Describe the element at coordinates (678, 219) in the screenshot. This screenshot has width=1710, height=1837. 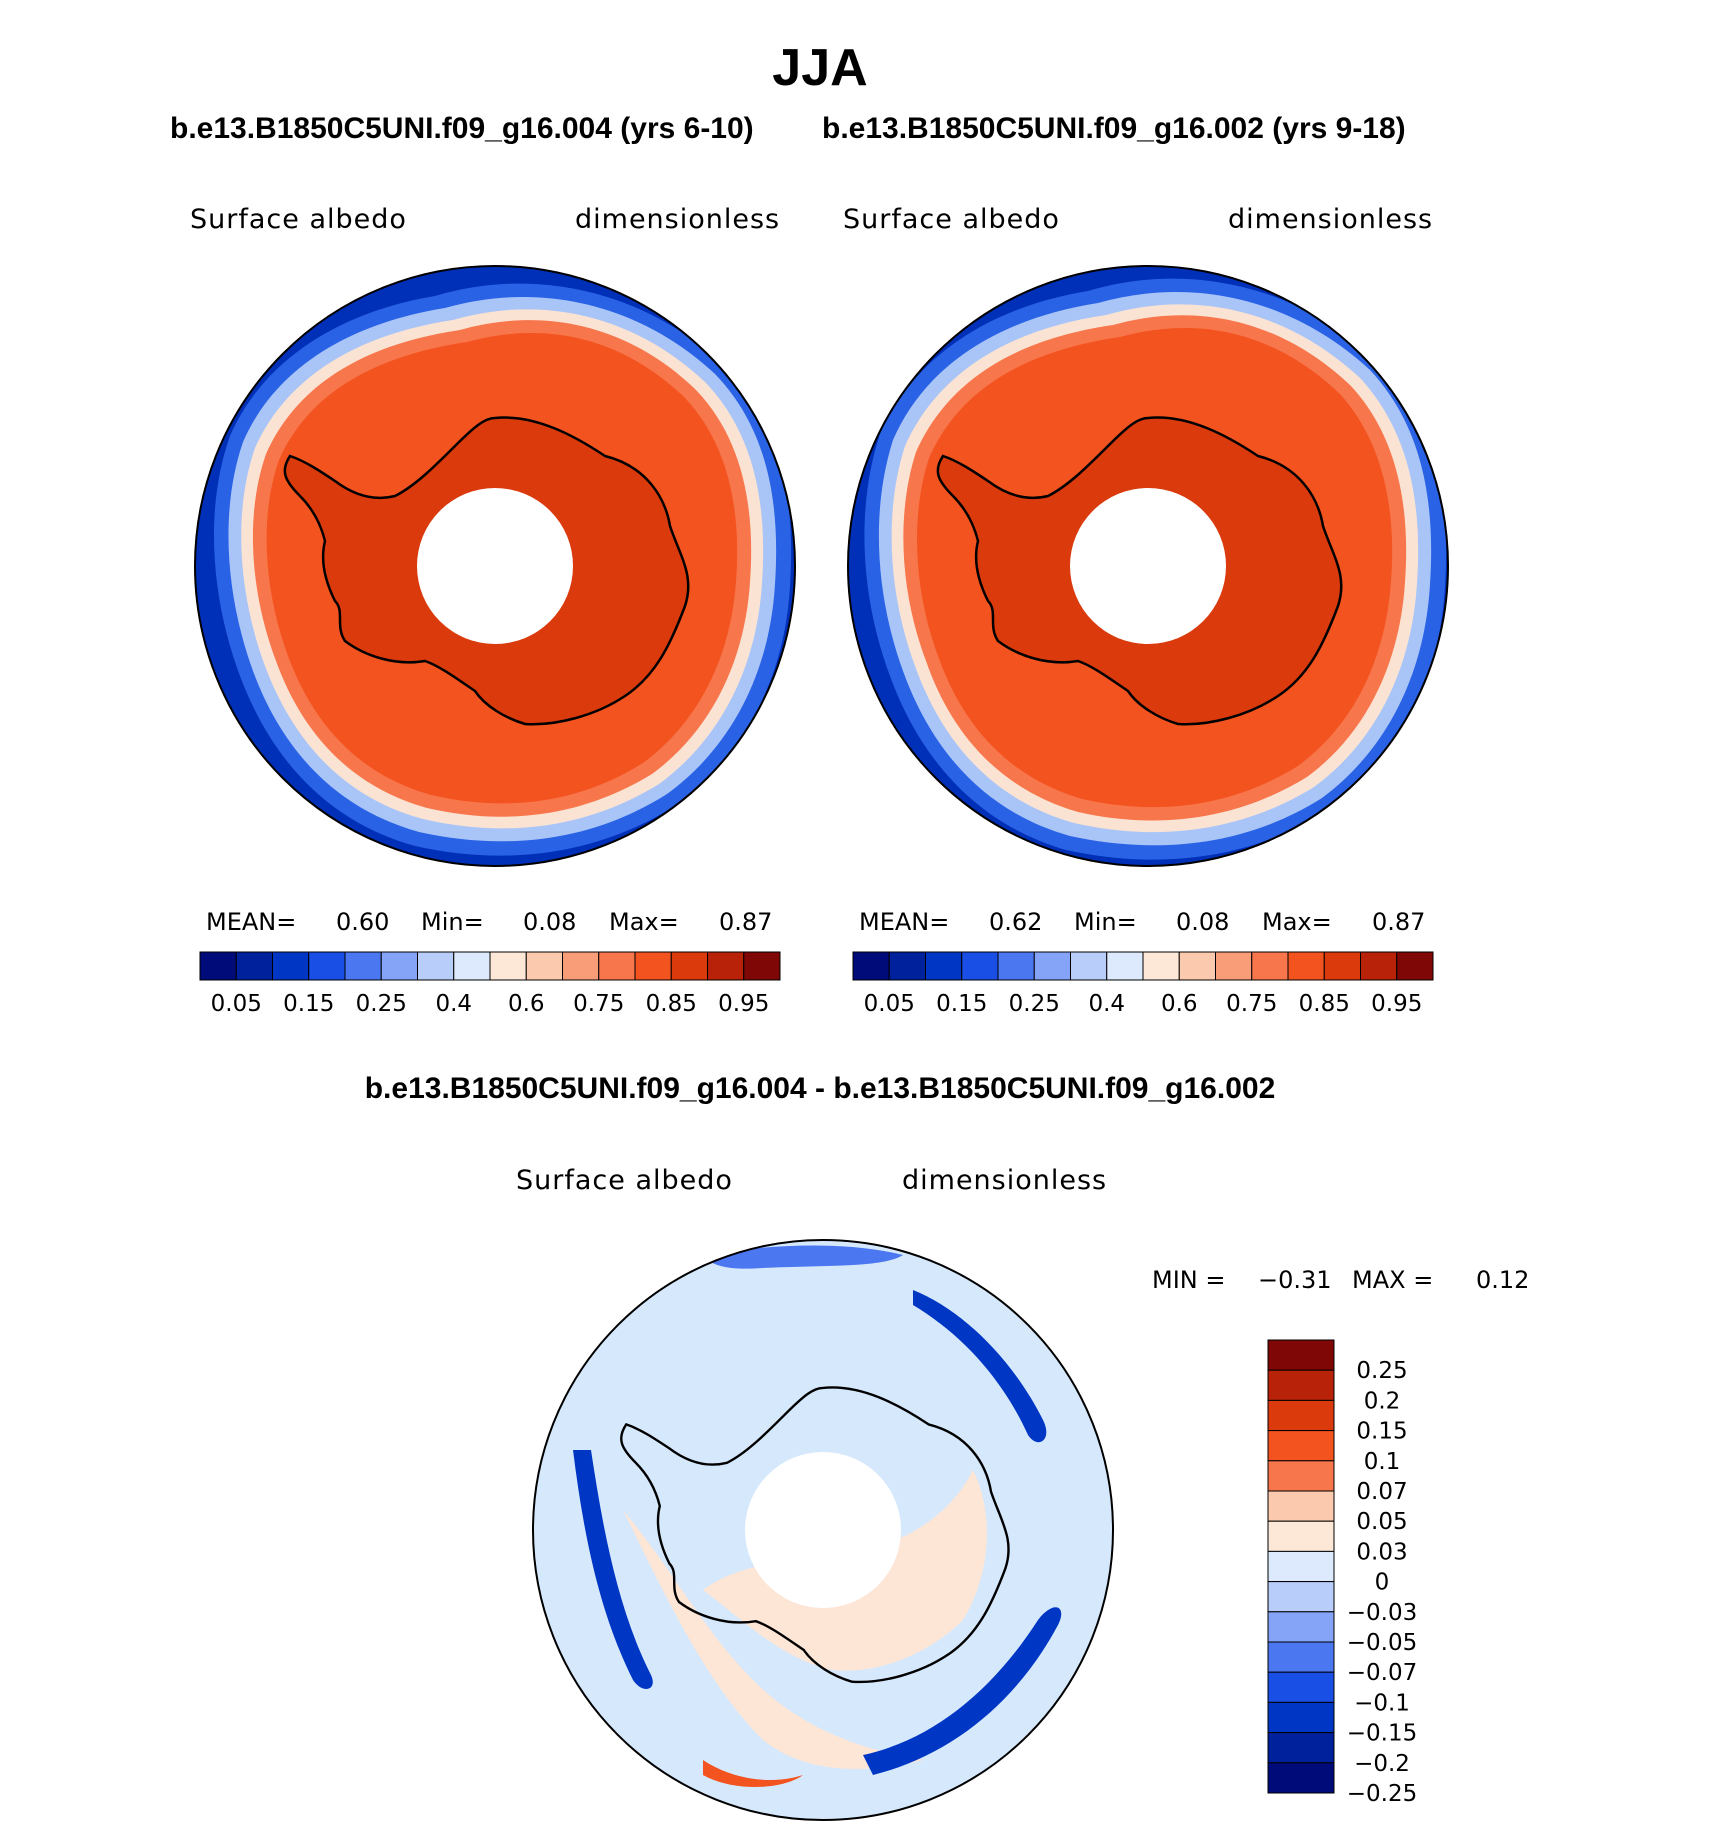
I see `panel1-units-label: dimensionless` at that location.